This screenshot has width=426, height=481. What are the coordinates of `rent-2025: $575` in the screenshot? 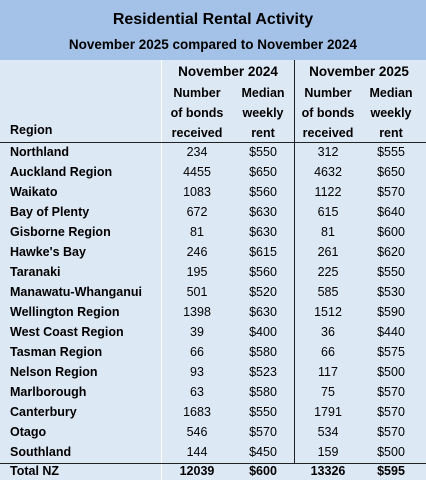 It's located at (391, 352).